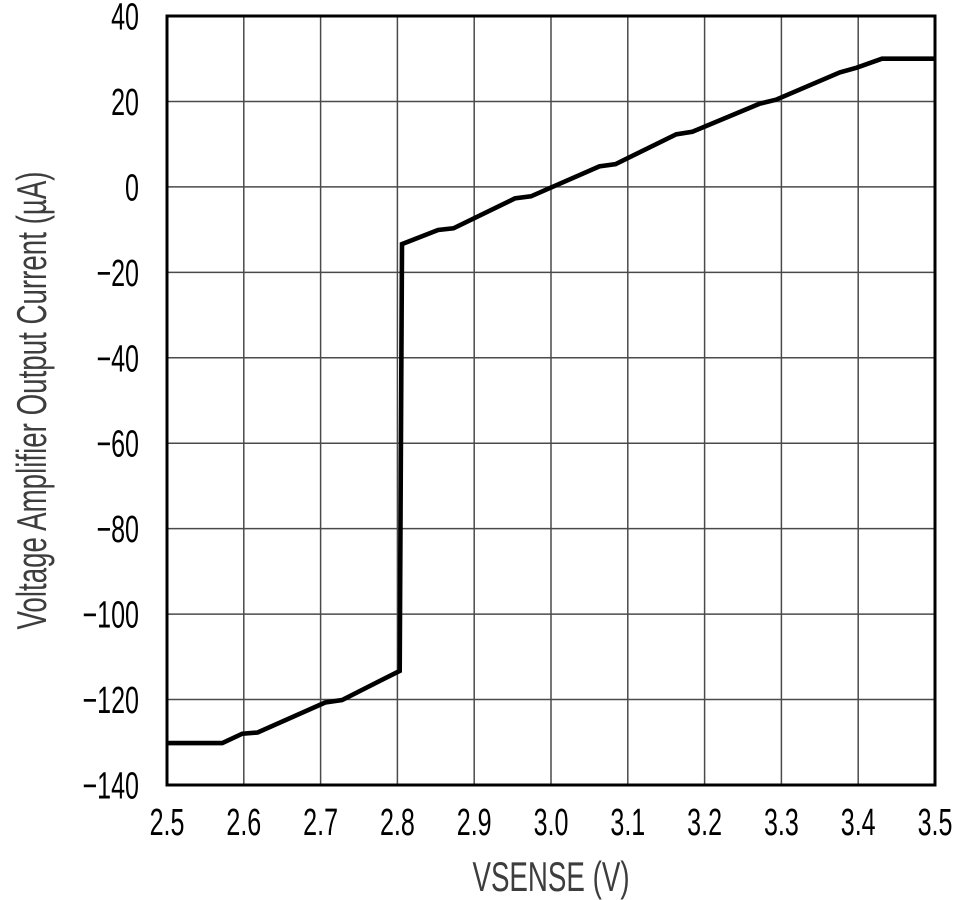 Image resolution: width=976 pixels, height=900 pixels. I want to click on x-tick-label: 3.5, so click(935, 822).